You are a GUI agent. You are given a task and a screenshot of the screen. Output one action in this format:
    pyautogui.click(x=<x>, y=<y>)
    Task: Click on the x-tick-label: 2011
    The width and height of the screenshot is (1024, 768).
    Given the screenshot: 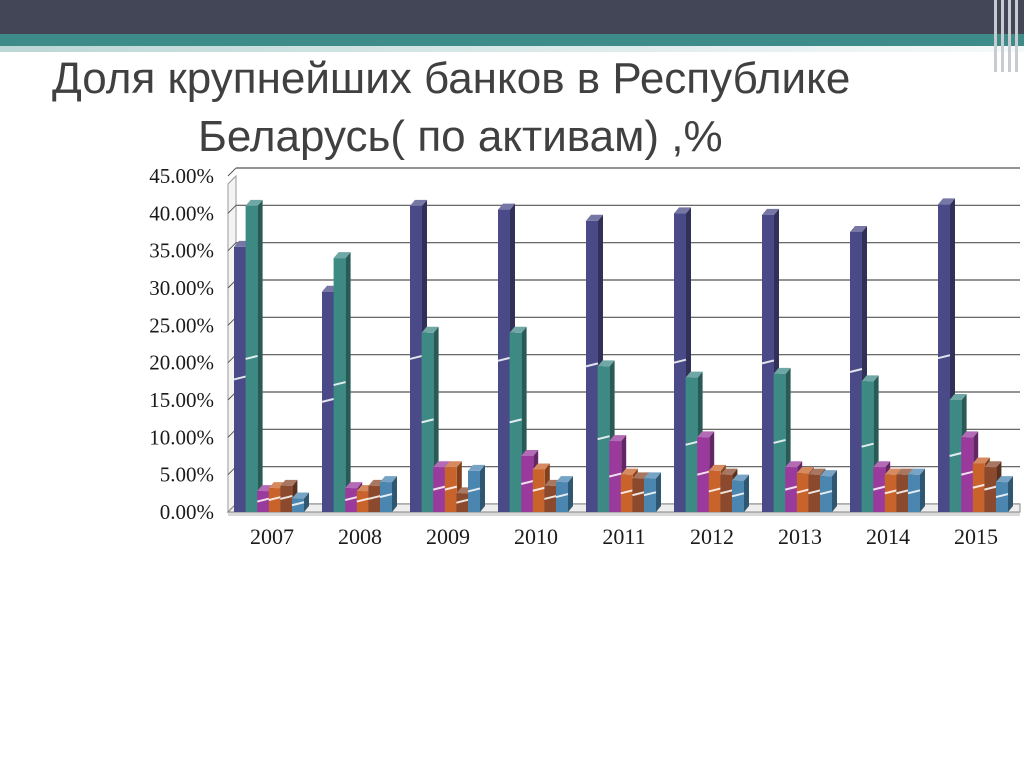 What is the action you would take?
    pyautogui.click(x=623, y=536)
    